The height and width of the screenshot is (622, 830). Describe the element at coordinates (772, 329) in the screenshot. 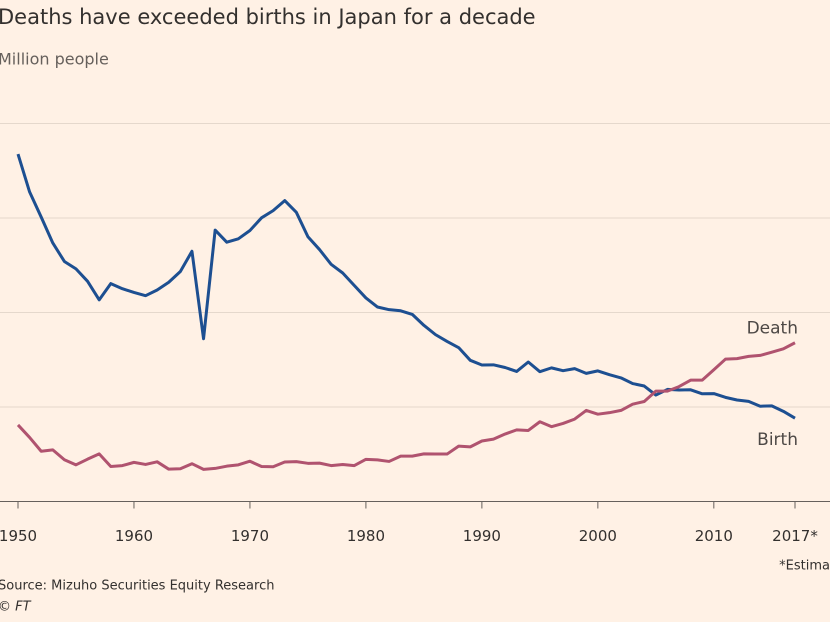

I see `series-label: Death` at that location.